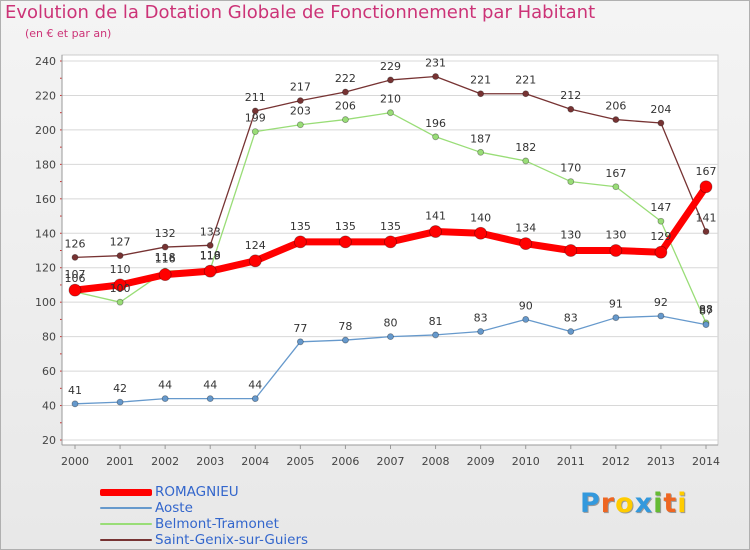 The height and width of the screenshot is (550, 750). What do you see at coordinates (615, 235) in the screenshot?
I see `data-label-romagnieu: 130` at bounding box center [615, 235].